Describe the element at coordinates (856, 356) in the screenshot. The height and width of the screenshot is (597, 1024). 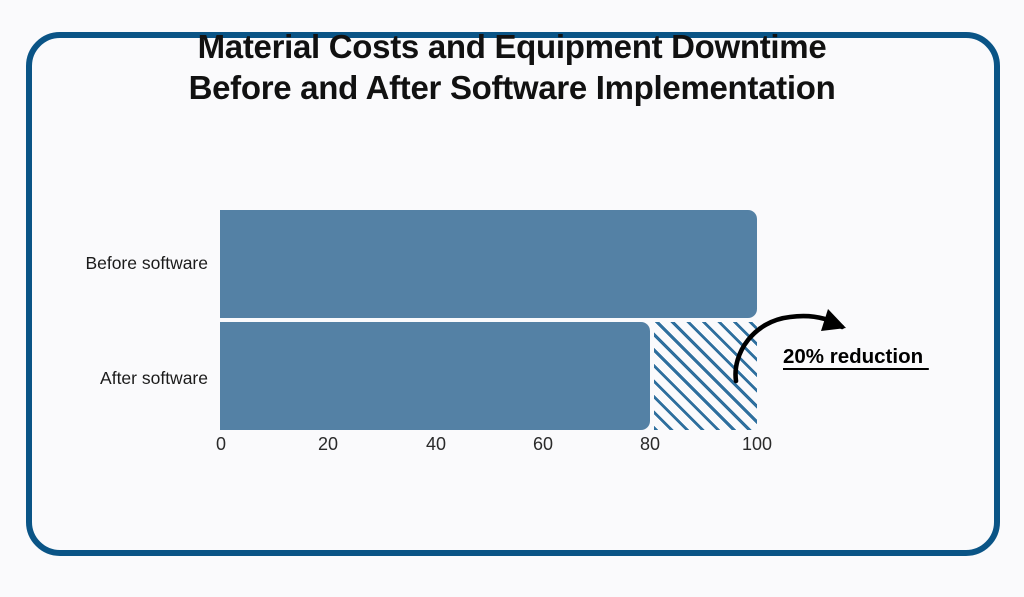
I see `reduction-annotation-label: 20% reduction` at that location.